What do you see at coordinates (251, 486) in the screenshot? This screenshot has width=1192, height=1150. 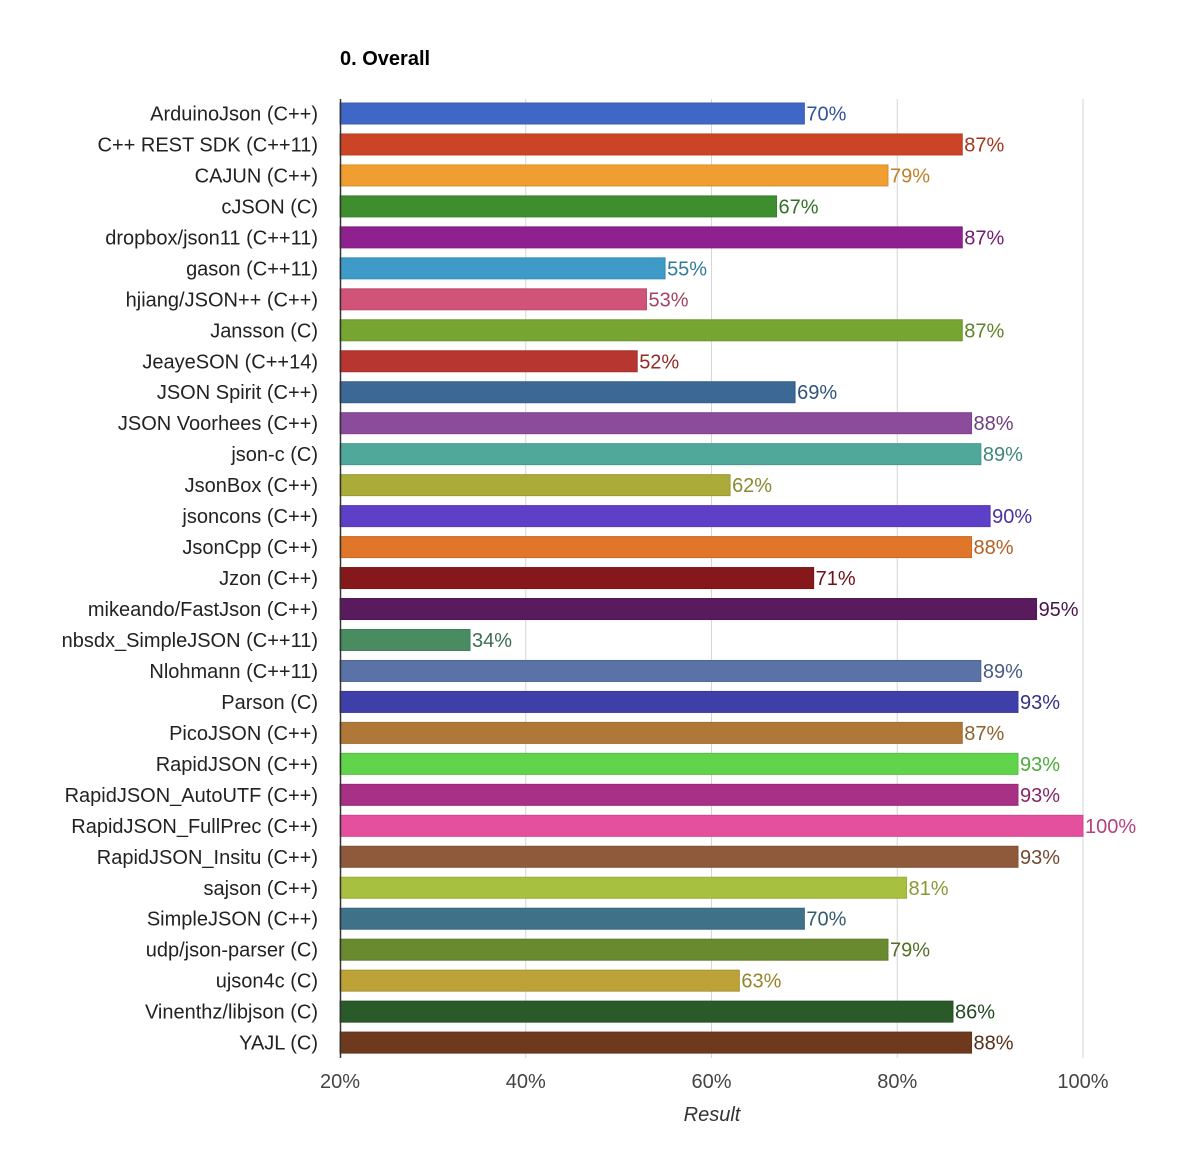 I see `category-label: JsonBox (C++)` at bounding box center [251, 486].